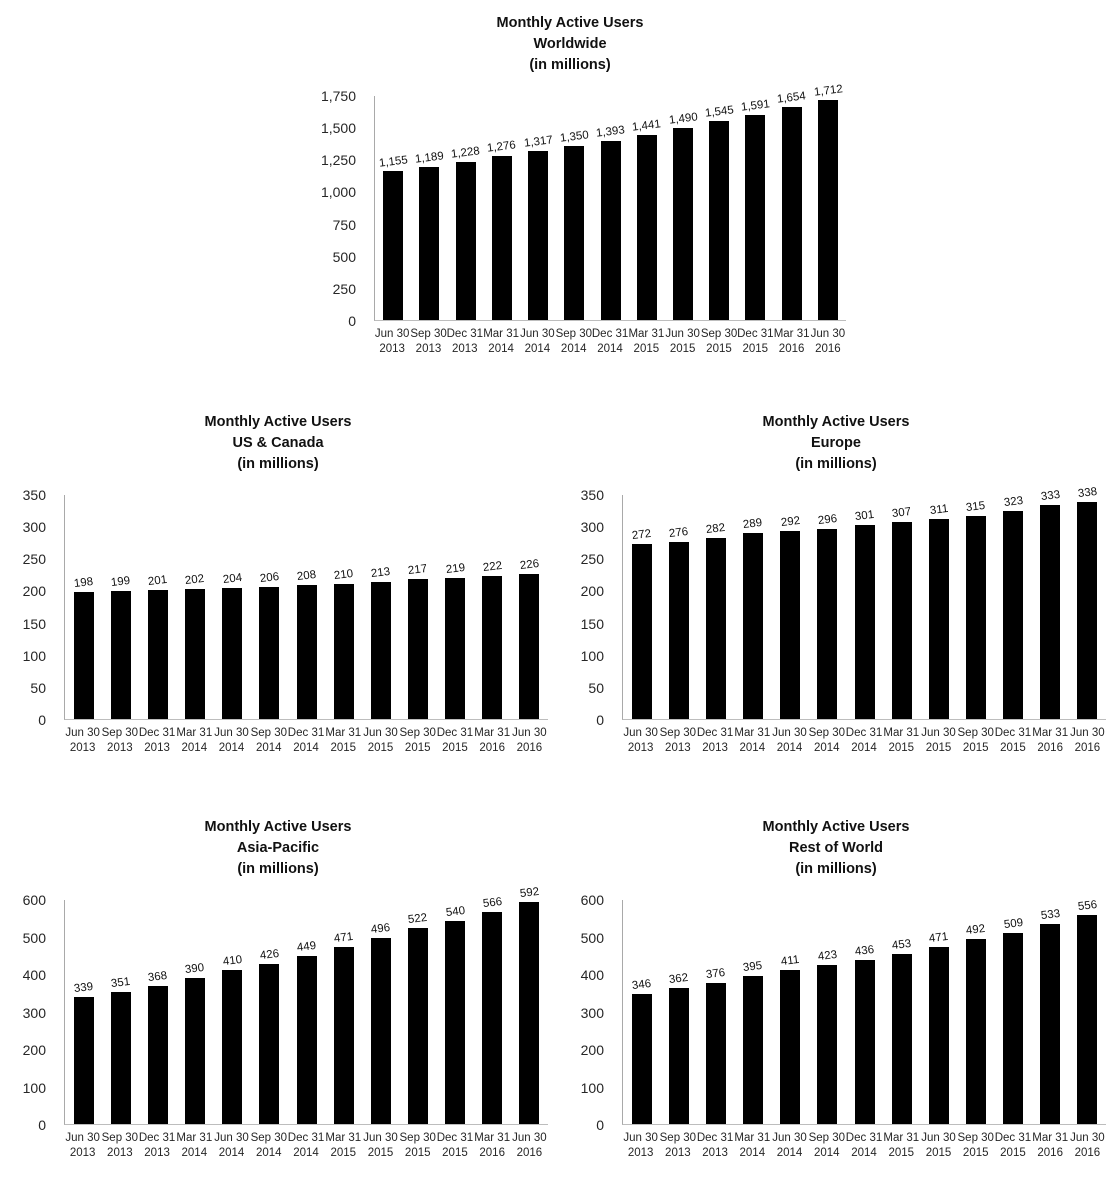  What do you see at coordinates (232, 1012) in the screenshot?
I see `bar-slot: 410` at bounding box center [232, 1012].